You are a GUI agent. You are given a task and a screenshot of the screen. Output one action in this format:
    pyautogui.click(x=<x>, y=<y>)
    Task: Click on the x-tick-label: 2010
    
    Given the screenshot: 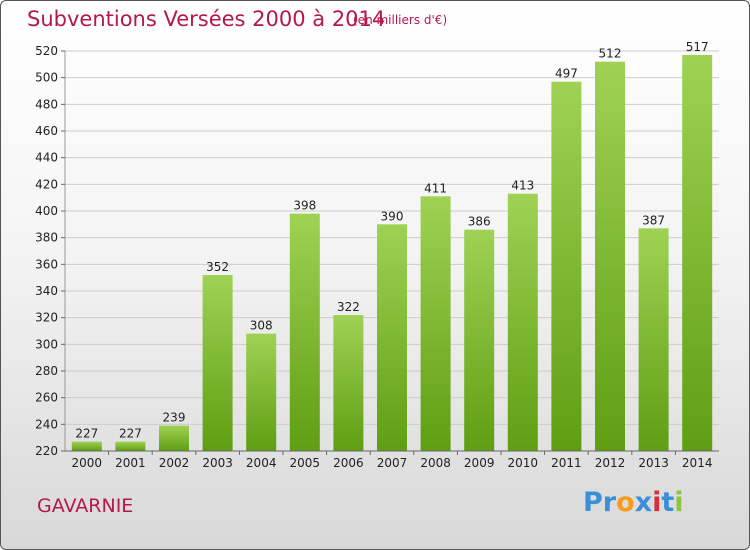 What is the action you would take?
    pyautogui.click(x=523, y=463)
    